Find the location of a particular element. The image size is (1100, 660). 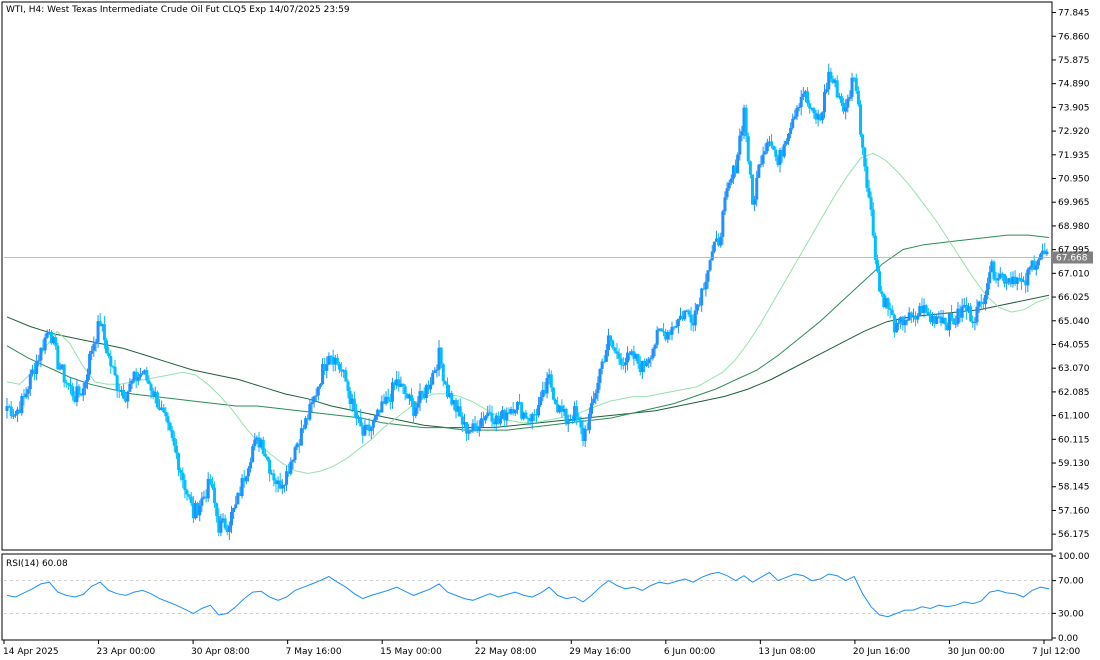

price-tick-label: 68.980 is located at coordinates (1074, 227).